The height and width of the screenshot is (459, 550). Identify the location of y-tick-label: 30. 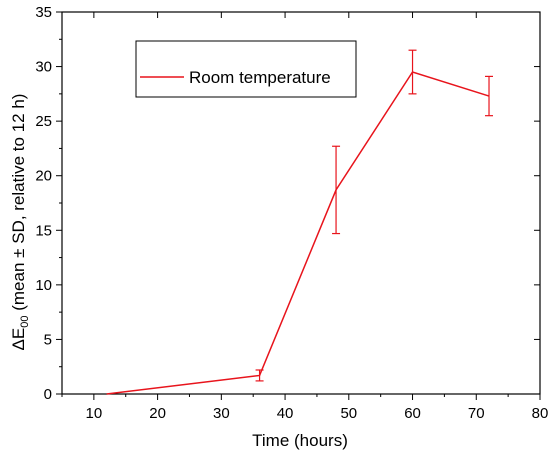
(43, 67).